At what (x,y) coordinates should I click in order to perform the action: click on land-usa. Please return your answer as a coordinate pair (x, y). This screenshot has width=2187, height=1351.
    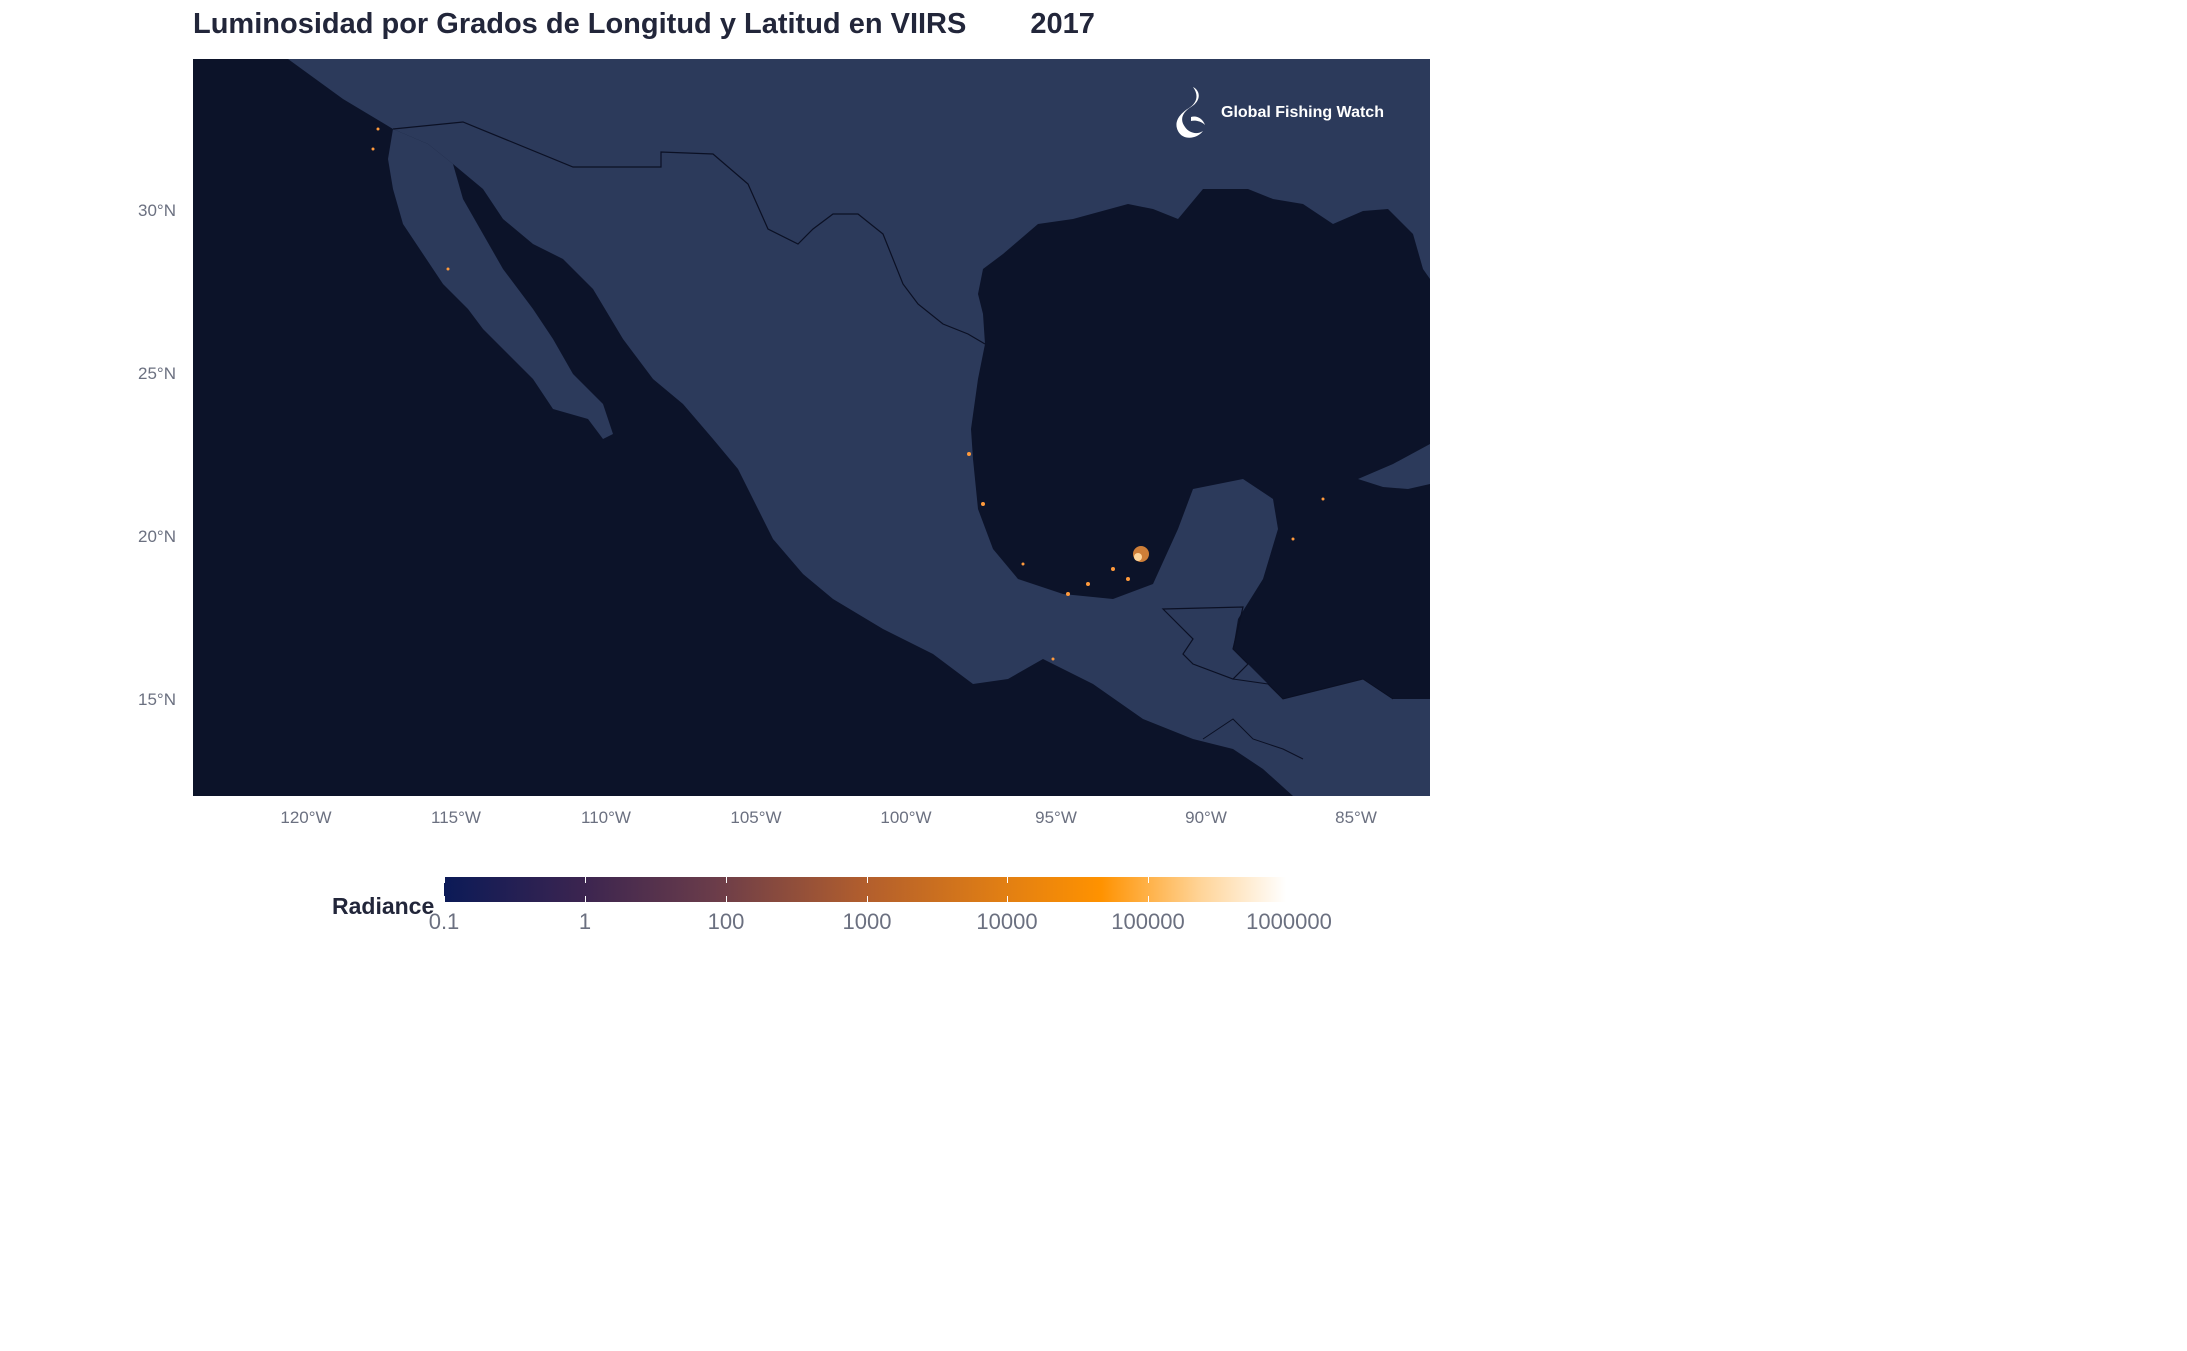
    Looking at the image, I should click on (859, 201).